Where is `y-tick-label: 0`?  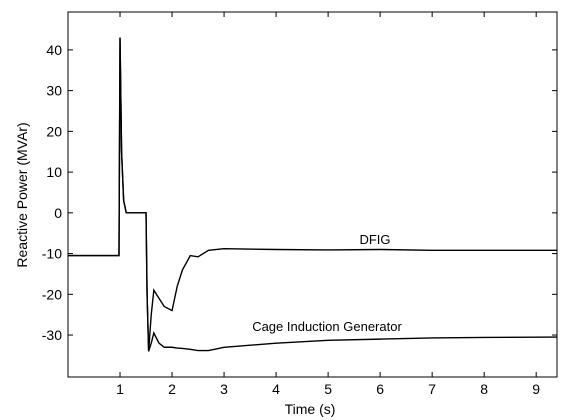
y-tick-label: 0 is located at coordinates (58, 213).